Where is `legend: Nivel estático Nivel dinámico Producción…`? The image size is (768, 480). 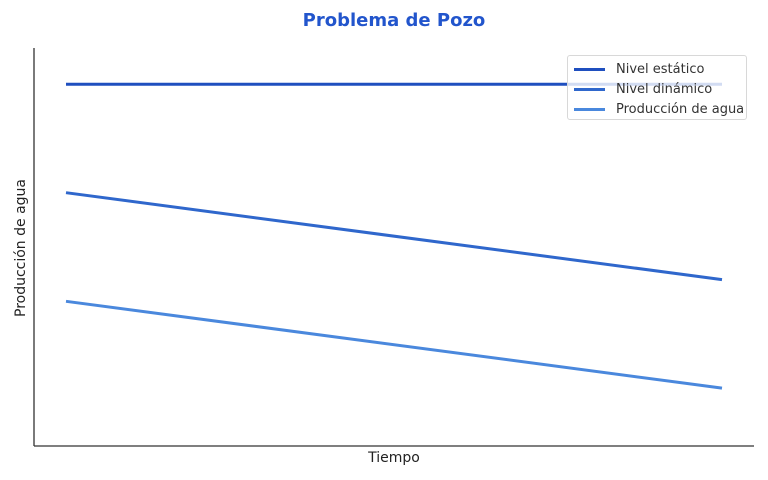
legend: Nivel estático Nivel dinámico Producción… is located at coordinates (657, 87).